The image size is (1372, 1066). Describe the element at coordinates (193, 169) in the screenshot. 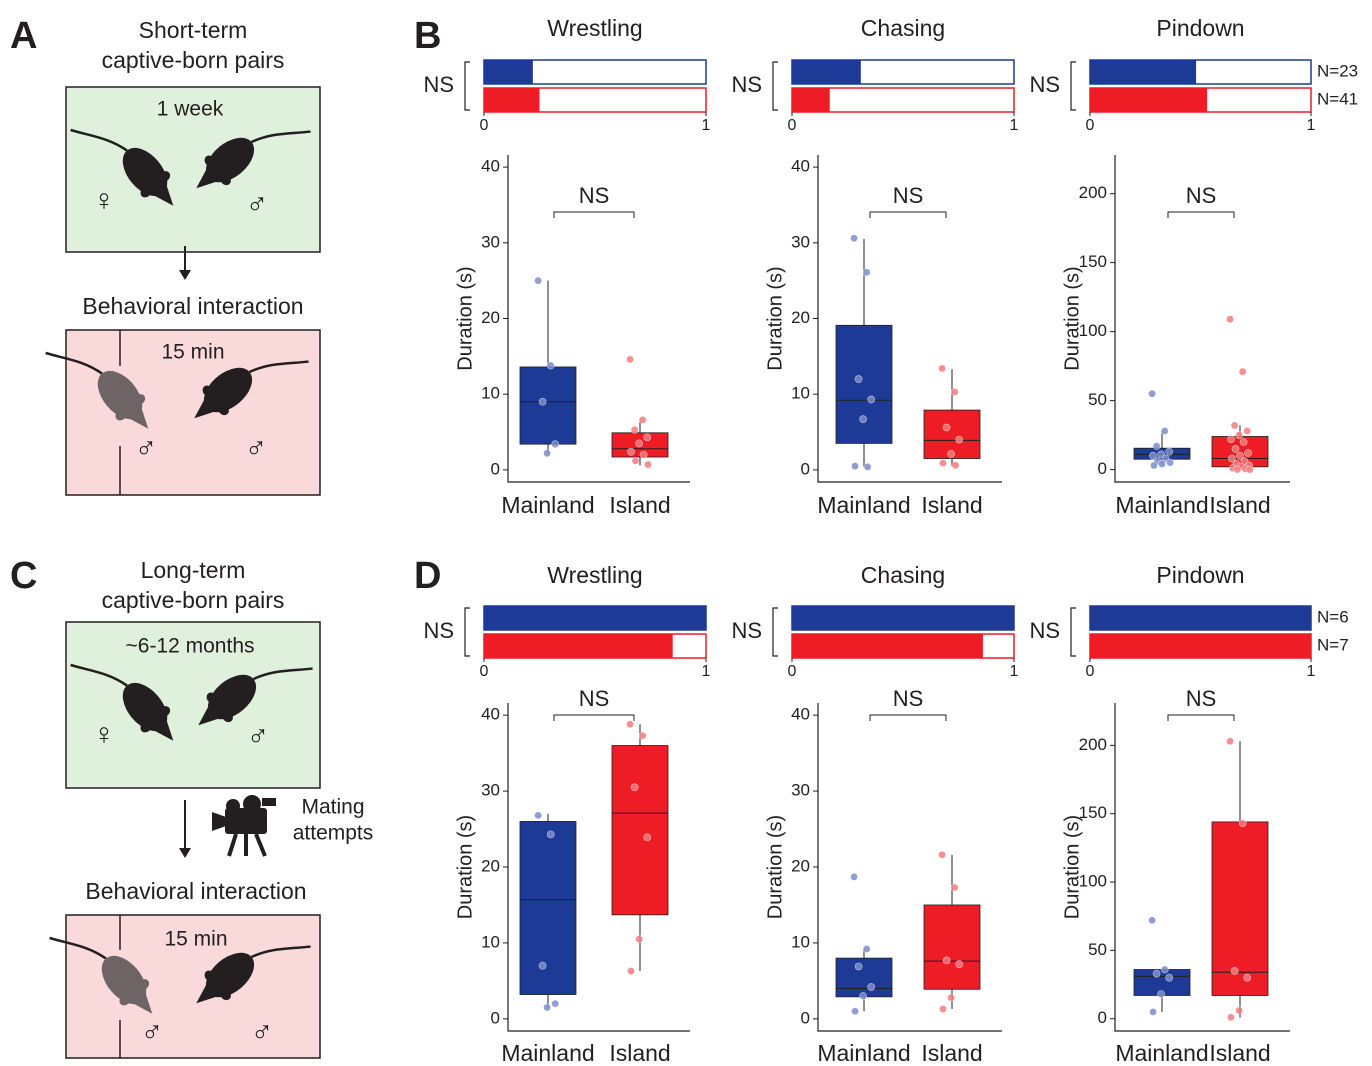

I see `housing-box` at that location.